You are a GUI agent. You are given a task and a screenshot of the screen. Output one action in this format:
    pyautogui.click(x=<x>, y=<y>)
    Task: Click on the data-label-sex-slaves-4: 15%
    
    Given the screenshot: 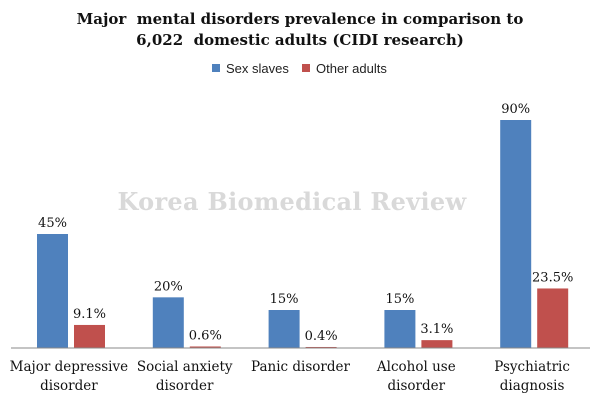 What is the action you would take?
    pyautogui.click(x=399, y=299)
    